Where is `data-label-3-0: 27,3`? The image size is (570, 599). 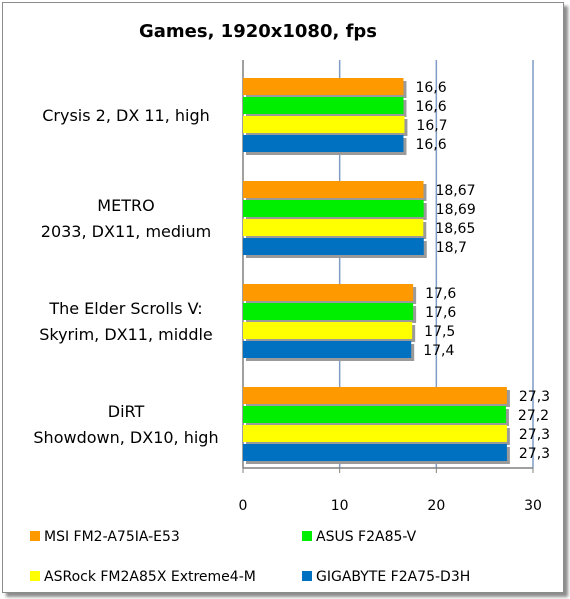
data-label-3-0: 27,3 is located at coordinates (534, 397).